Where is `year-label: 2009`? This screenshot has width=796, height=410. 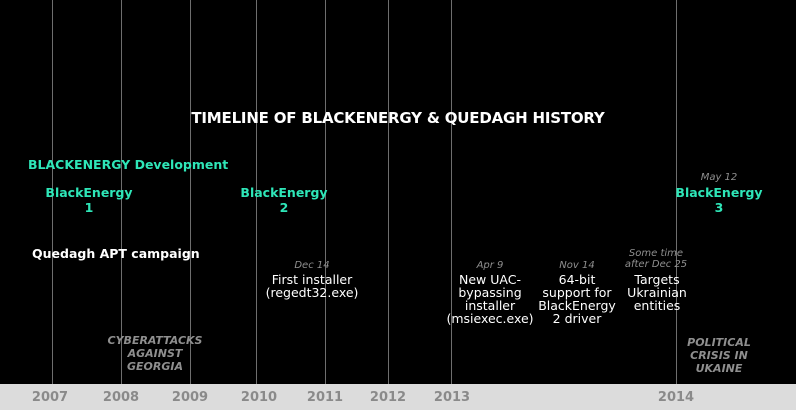
year-label: 2009 is located at coordinates (190, 397).